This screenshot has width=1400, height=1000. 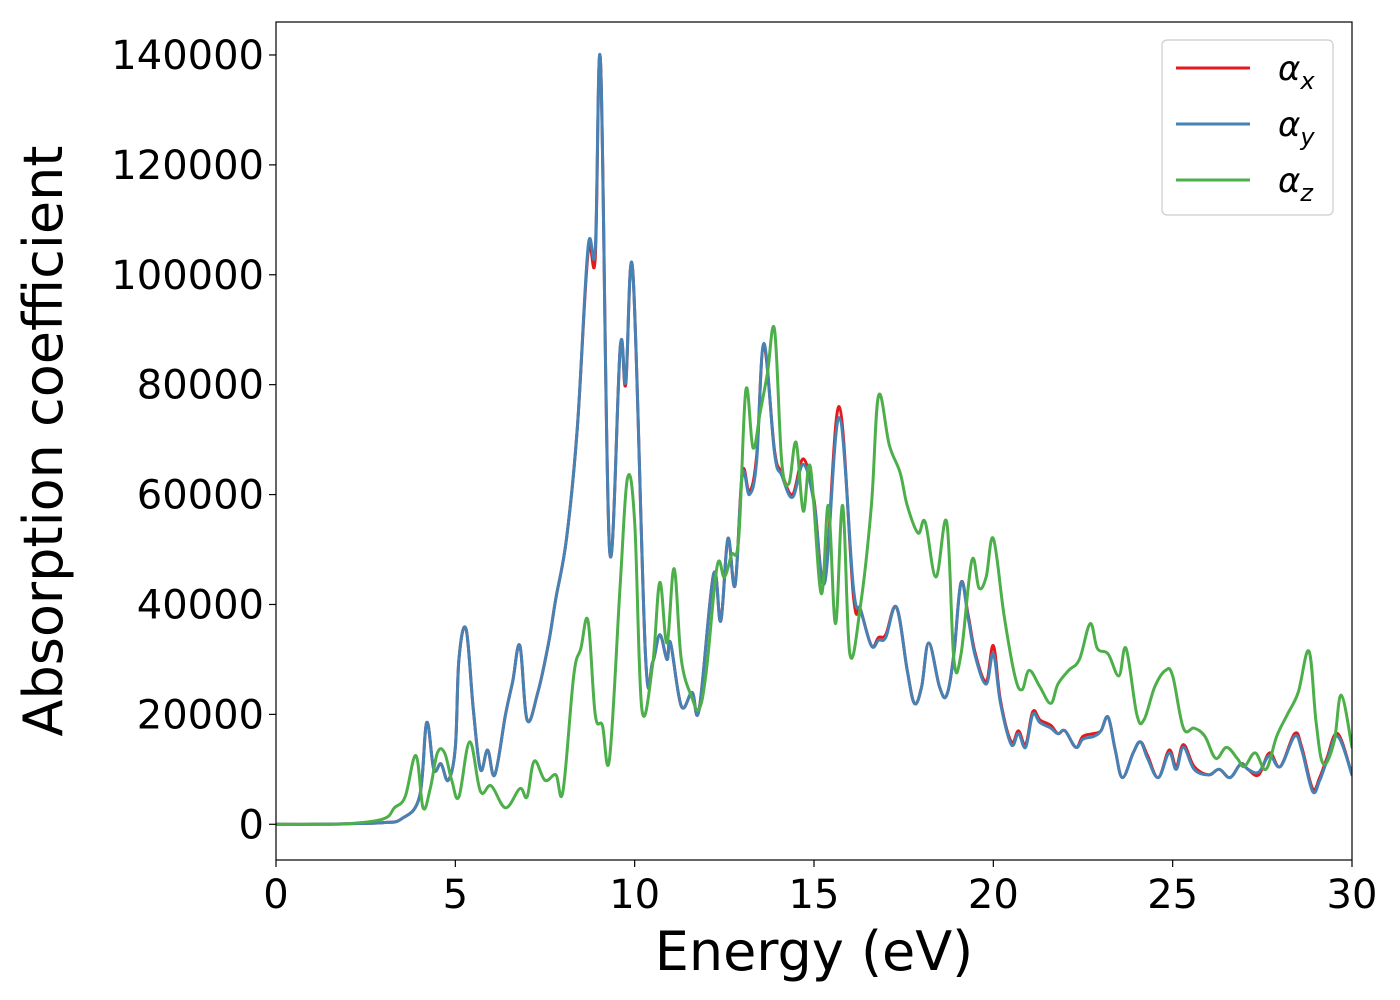 I want to click on legend-label-y: αy, so click(x=1296, y=128).